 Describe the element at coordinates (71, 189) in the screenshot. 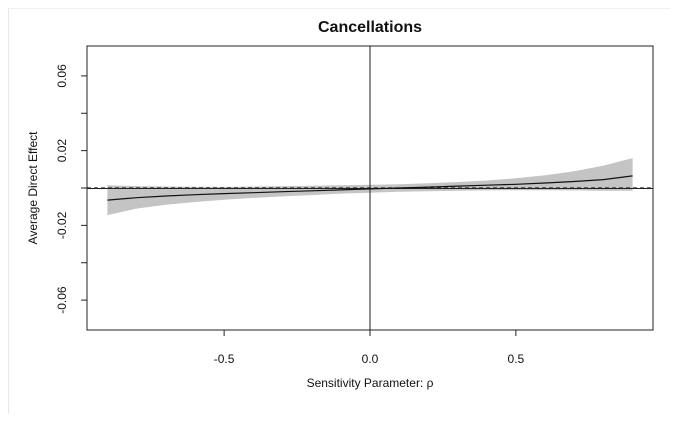

I see `y-axis: -0.06 -0.02 0.02 0.06` at that location.